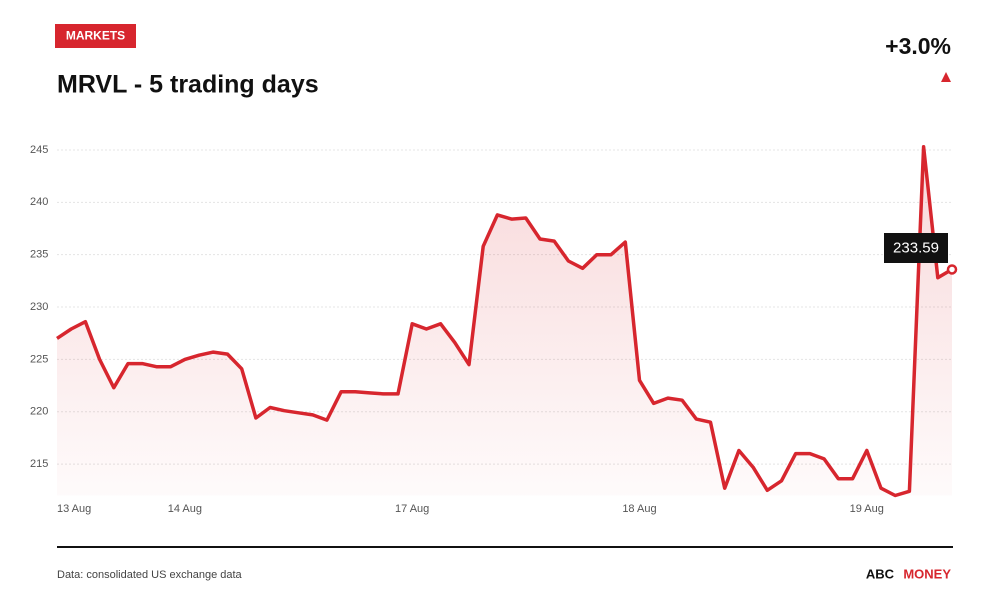  What do you see at coordinates (39, 150) in the screenshot?
I see `y-tick-label: 245` at bounding box center [39, 150].